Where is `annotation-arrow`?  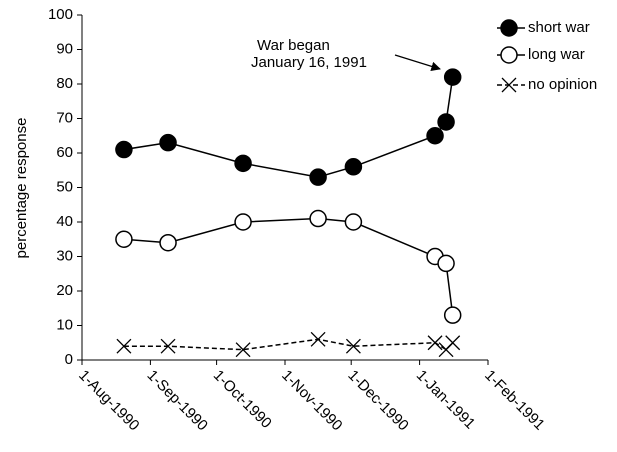 annotation-arrow is located at coordinates (417, 63).